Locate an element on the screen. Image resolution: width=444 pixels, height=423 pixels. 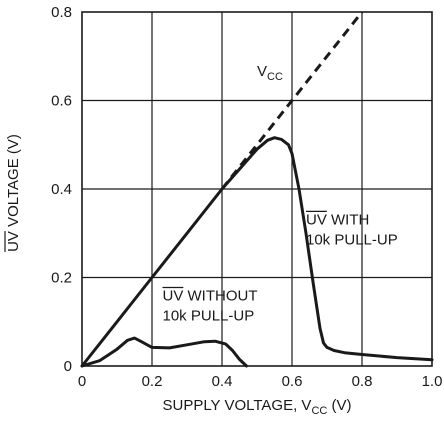
y-axis-label-rest: VOLTAGE (V) is located at coordinates (13, 182).